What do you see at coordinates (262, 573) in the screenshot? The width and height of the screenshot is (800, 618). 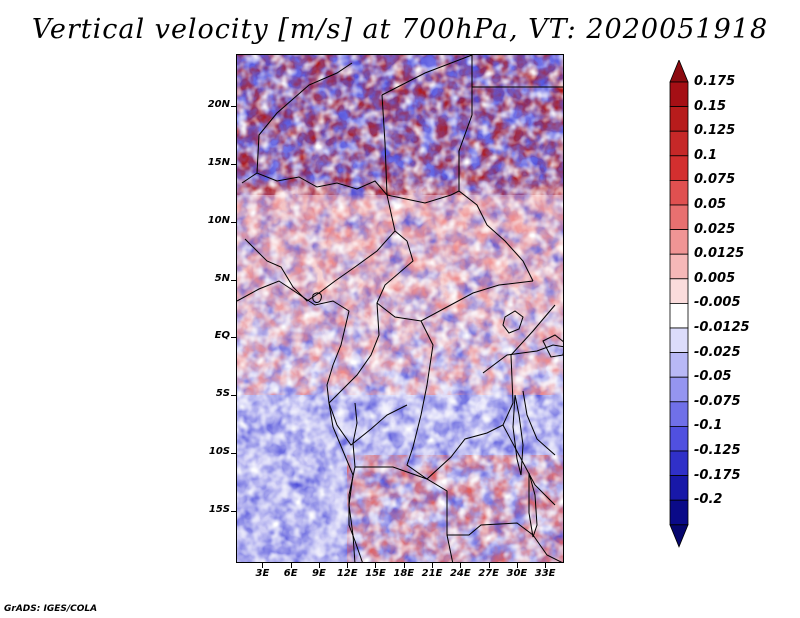 I see `lon-tick-label: 3E` at bounding box center [262, 573].